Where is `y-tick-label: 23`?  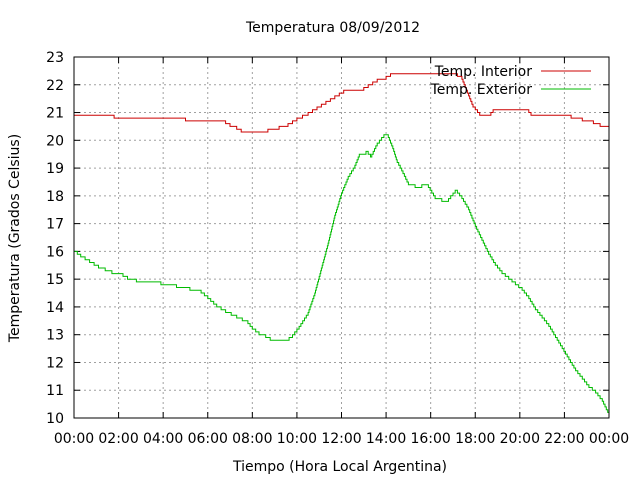 y-tick-label: 23 is located at coordinates (55, 58).